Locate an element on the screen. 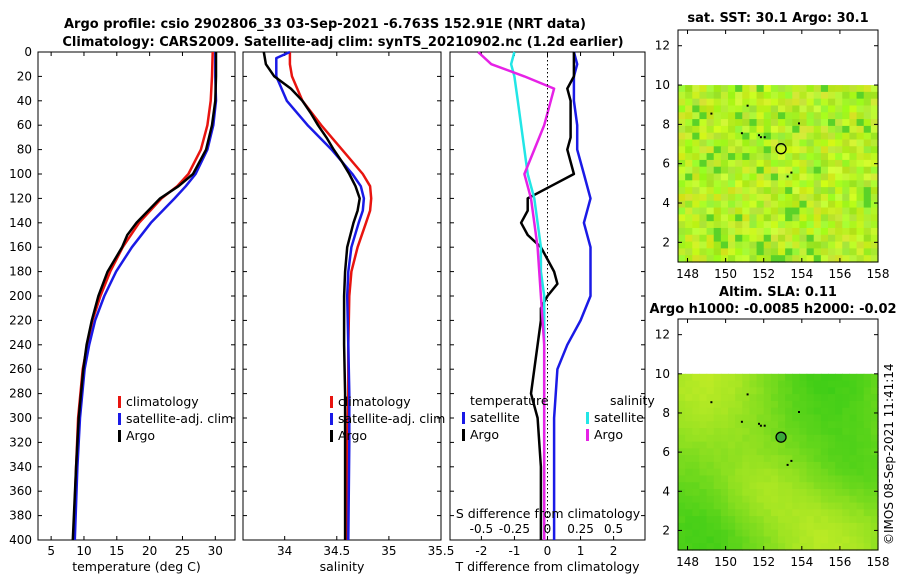 This screenshot has height=580, width=900. temperature-xtick-label: 30 is located at coordinates (215, 551).